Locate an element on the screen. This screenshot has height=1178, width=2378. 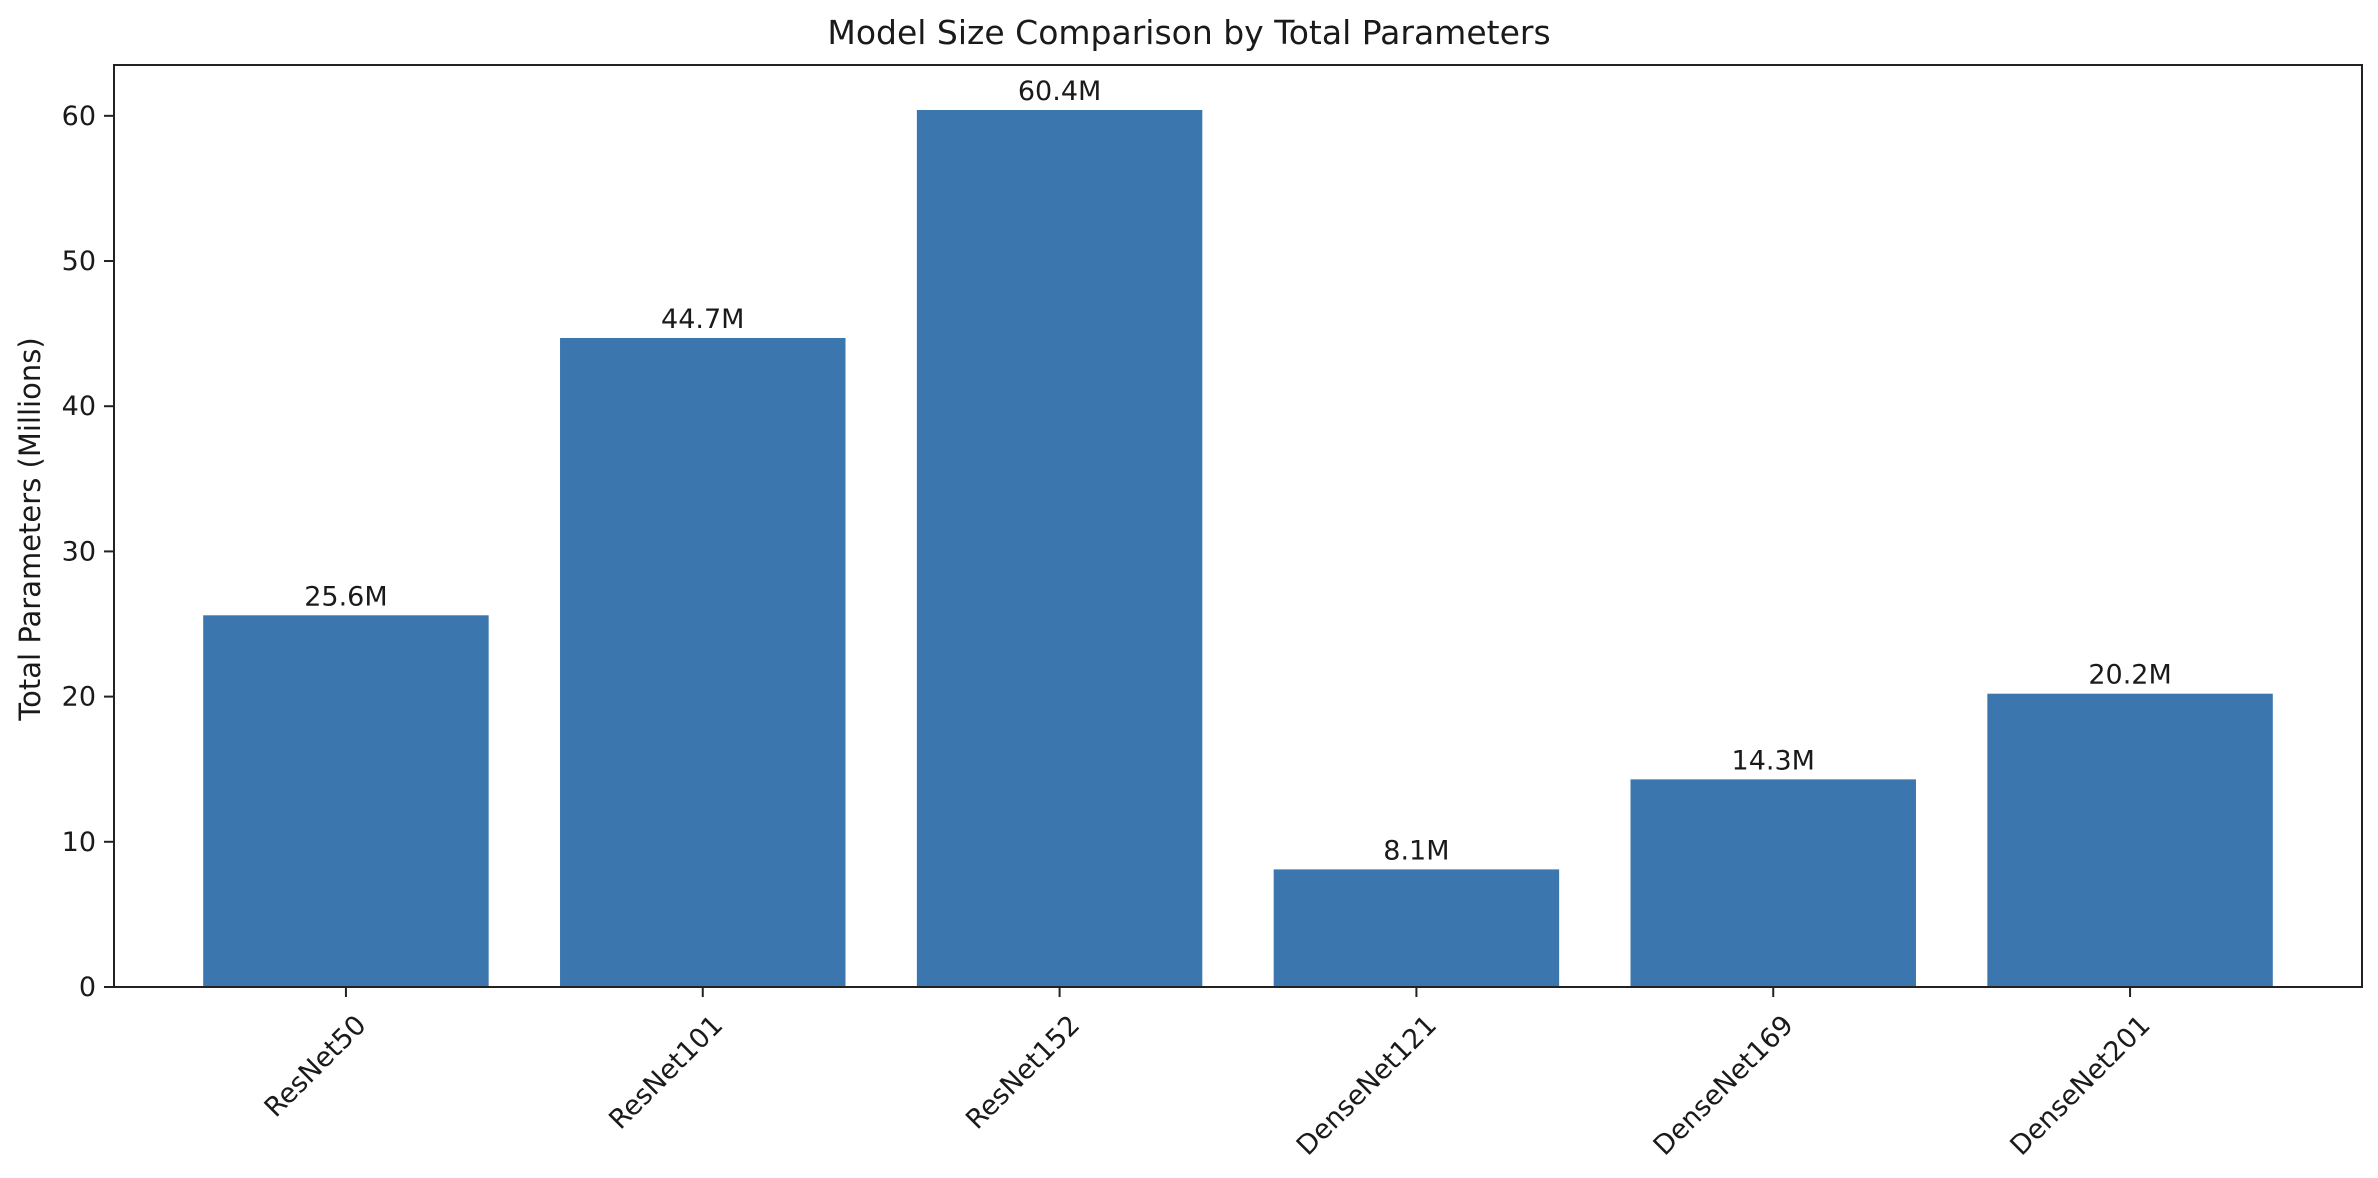
bar-densenet121 is located at coordinates (1416, 928).